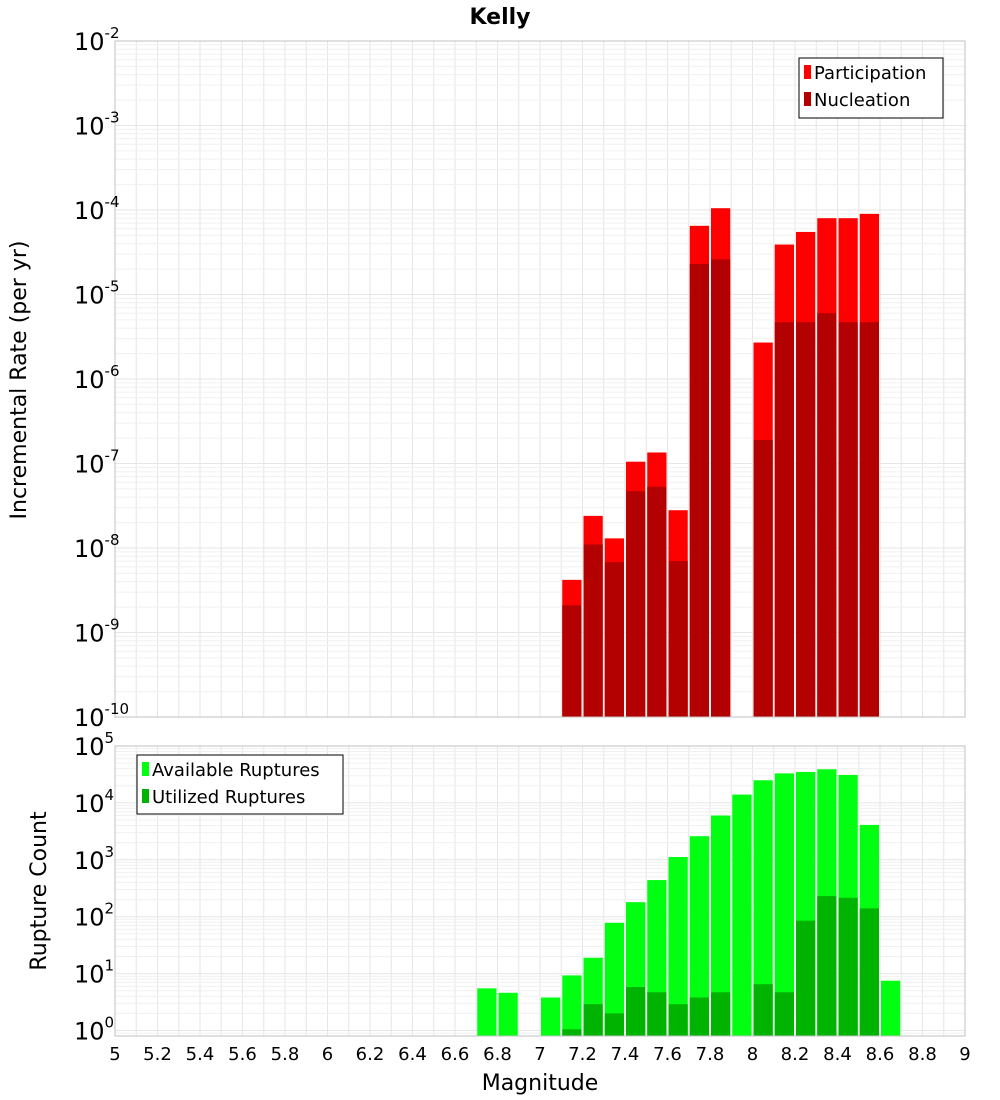 This screenshot has width=1000, height=1100. What do you see at coordinates (112, 118) in the screenshot?
I see `y-tick-exponent: -3` at bounding box center [112, 118].